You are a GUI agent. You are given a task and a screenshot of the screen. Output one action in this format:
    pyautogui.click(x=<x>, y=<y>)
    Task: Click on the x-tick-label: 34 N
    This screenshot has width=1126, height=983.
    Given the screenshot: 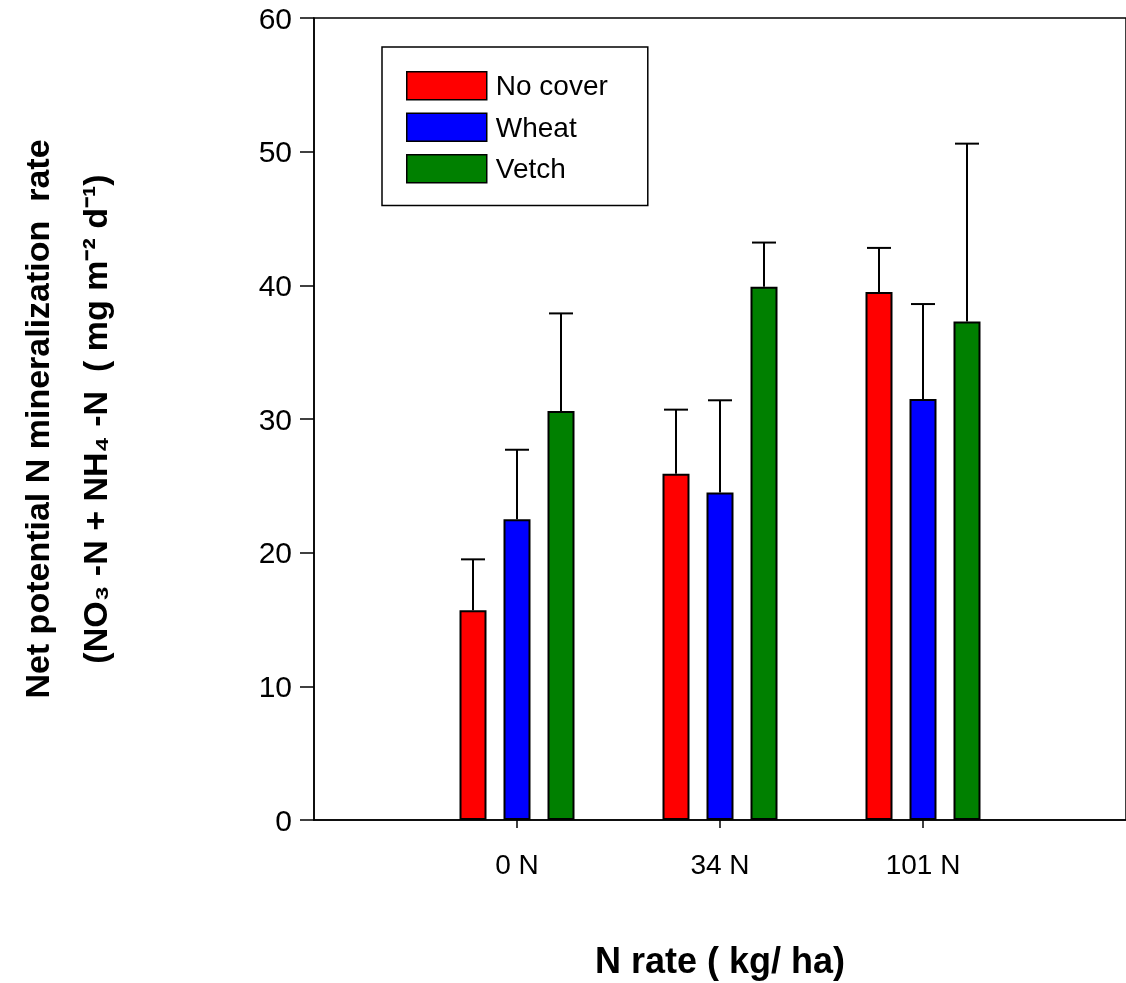 What is the action you would take?
    pyautogui.click(x=720, y=864)
    